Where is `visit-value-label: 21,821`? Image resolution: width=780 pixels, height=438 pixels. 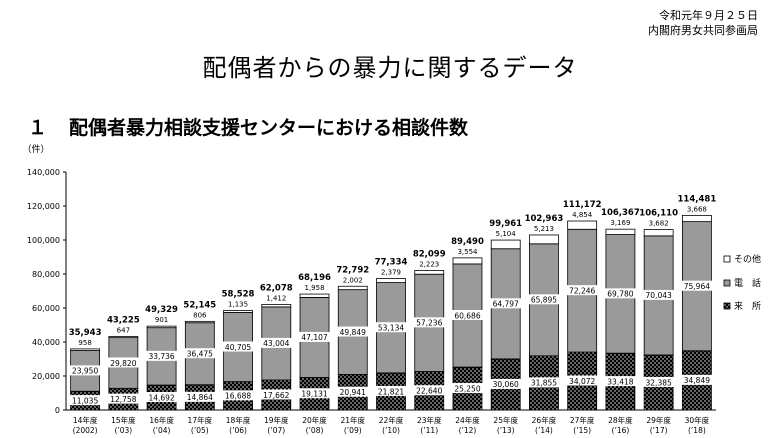
visit-value-label: 21,821 is located at coordinates (391, 391).